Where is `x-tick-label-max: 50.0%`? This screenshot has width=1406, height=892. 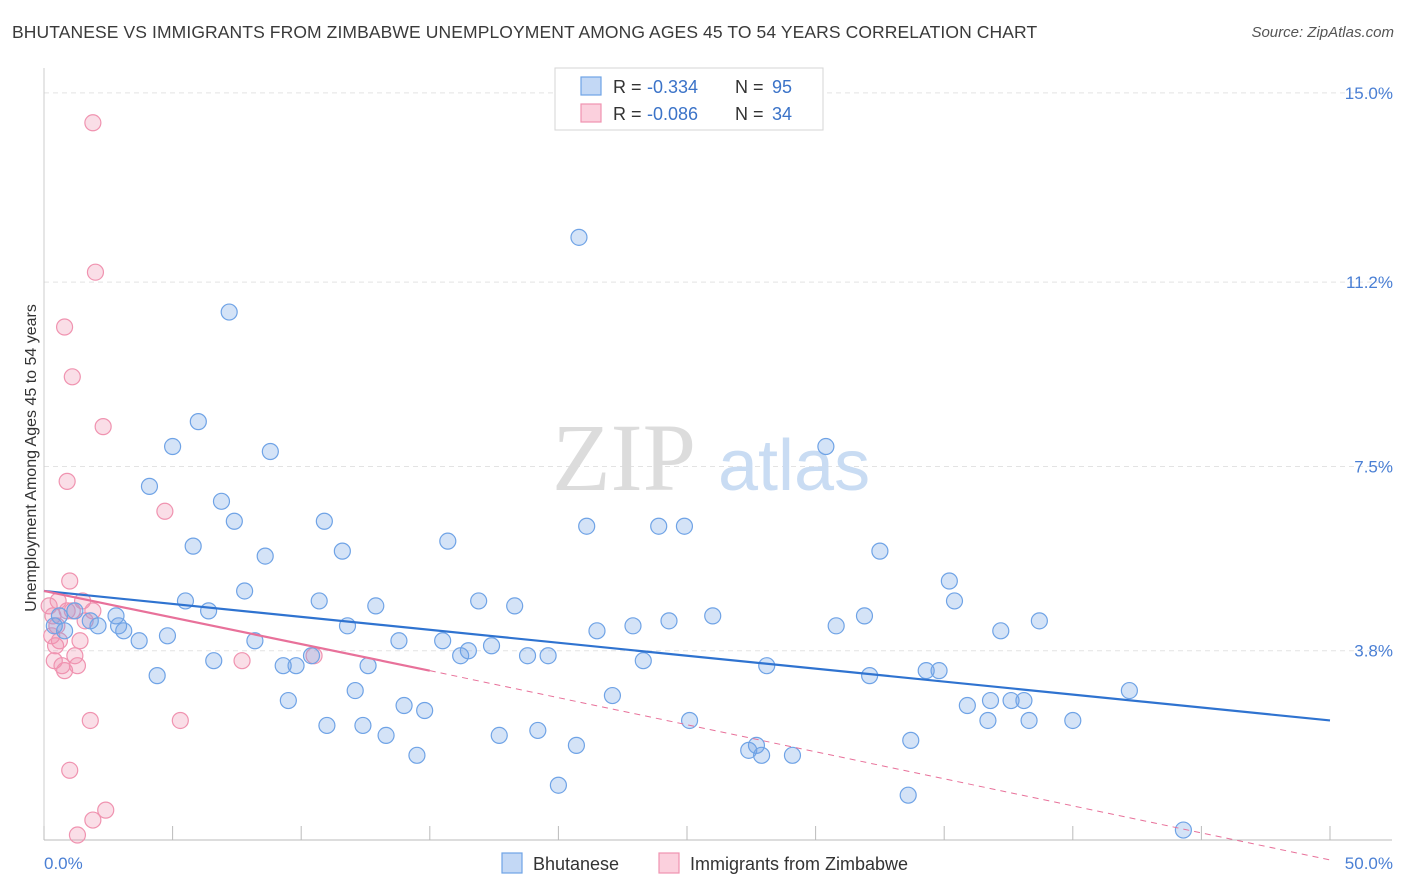
x-tick-label-max: 50.0% is located at coordinates (1369, 863).